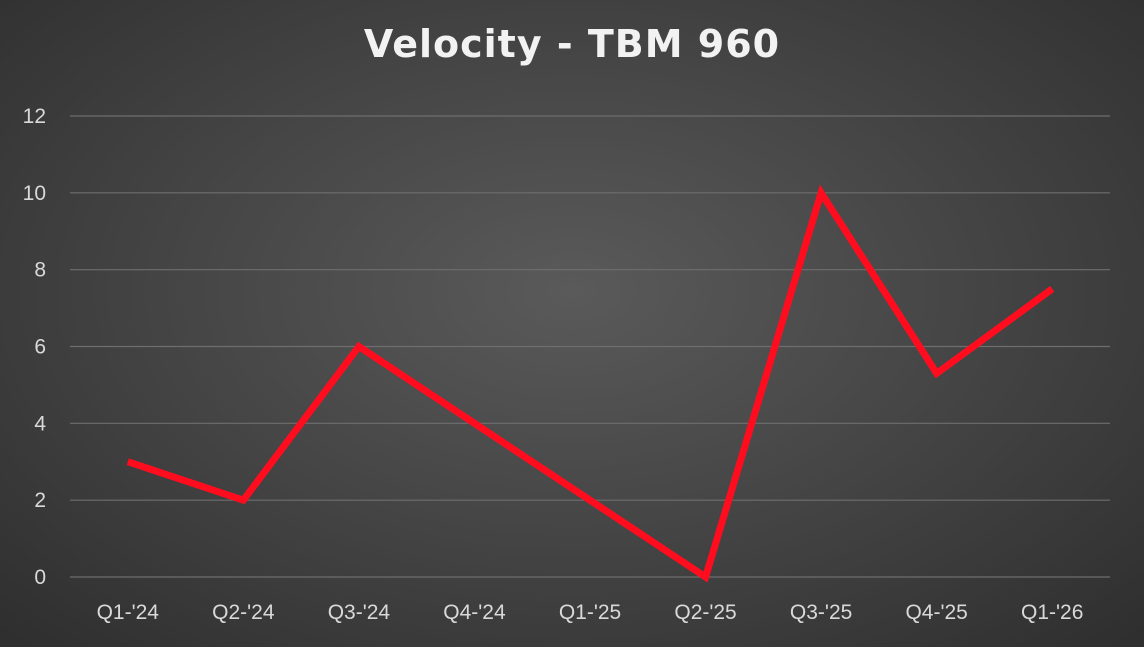 The image size is (1144, 647). Describe the element at coordinates (705, 612) in the screenshot. I see `x-tick-label: Q2-'25` at that location.